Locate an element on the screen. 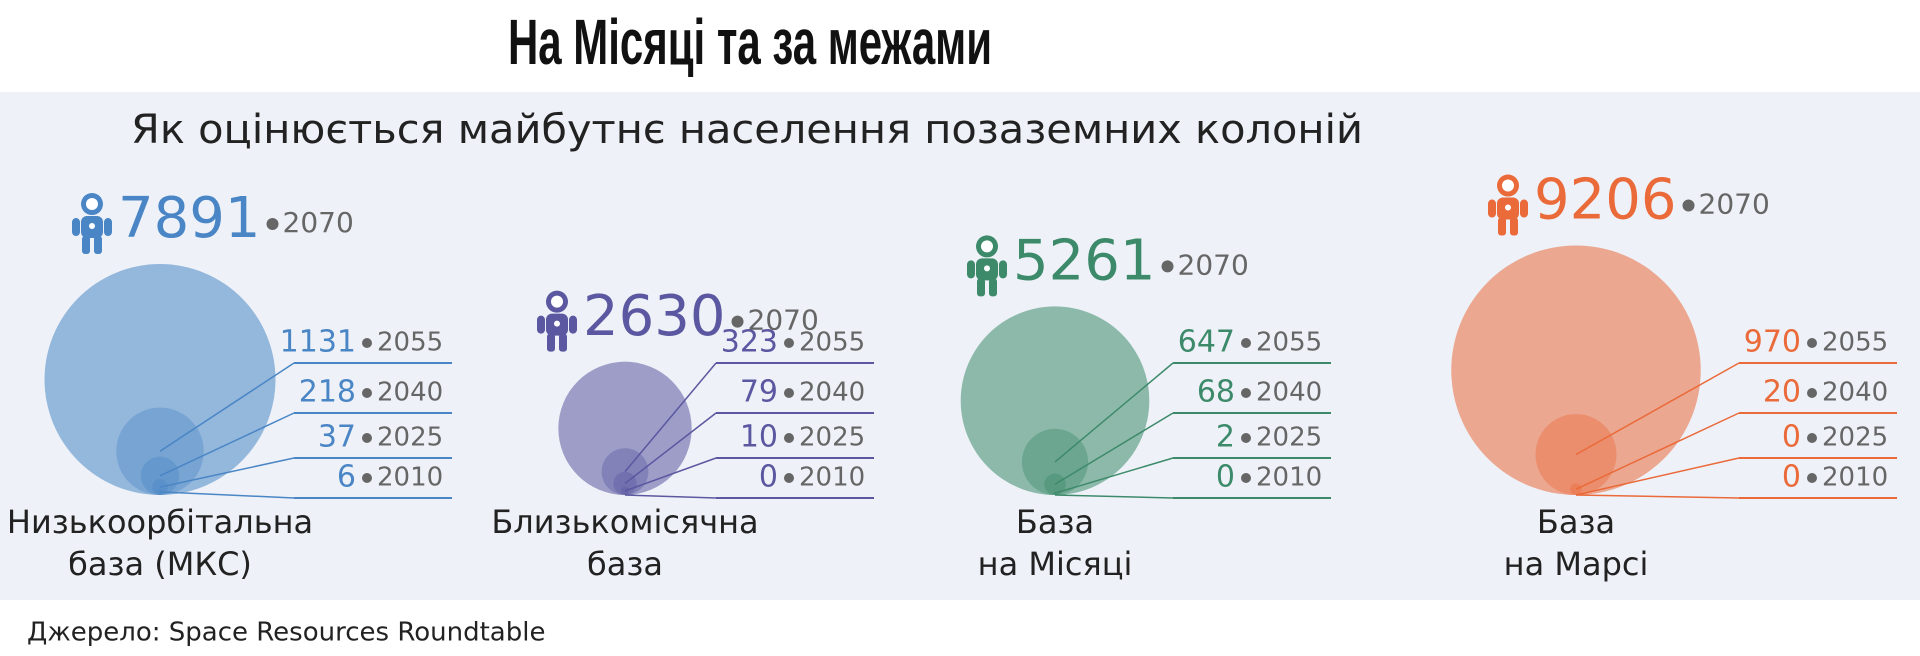 This screenshot has height=656, width=1920. value-label-top: 5261 is located at coordinates (1084, 261).